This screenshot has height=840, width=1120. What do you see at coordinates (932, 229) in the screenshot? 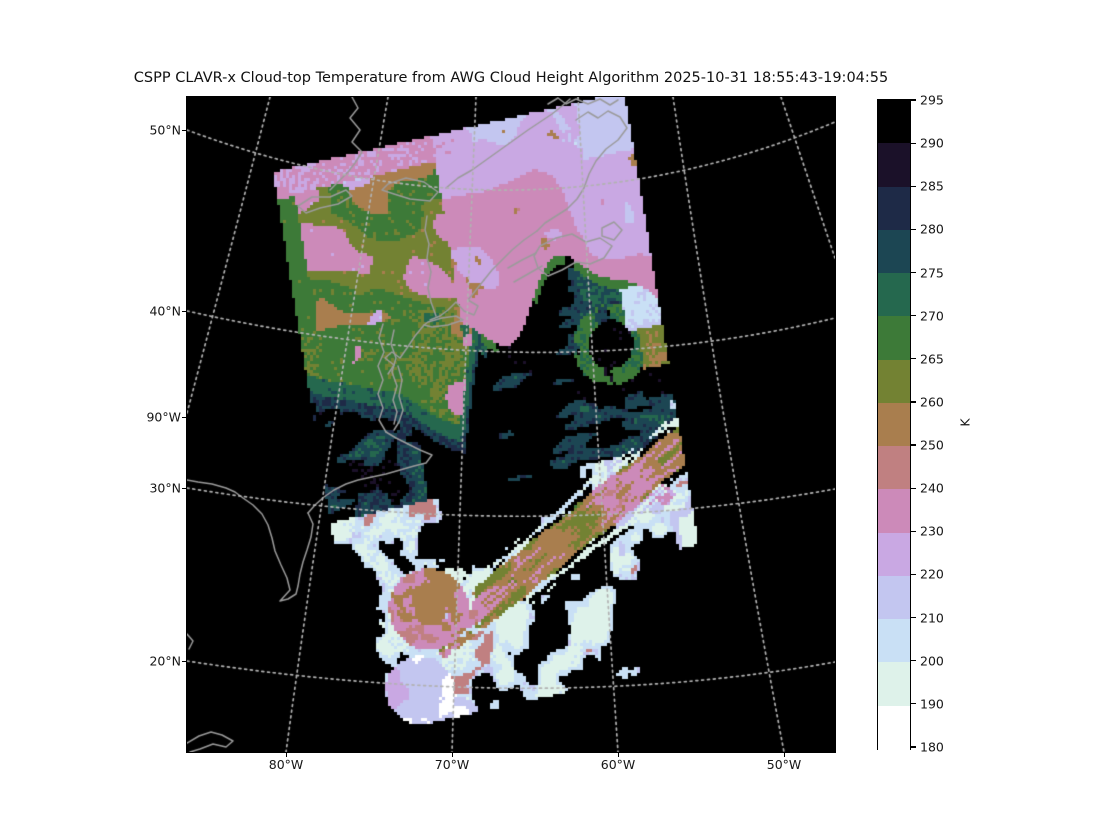
I see `colorbar-tick-label: 280` at bounding box center [932, 229].